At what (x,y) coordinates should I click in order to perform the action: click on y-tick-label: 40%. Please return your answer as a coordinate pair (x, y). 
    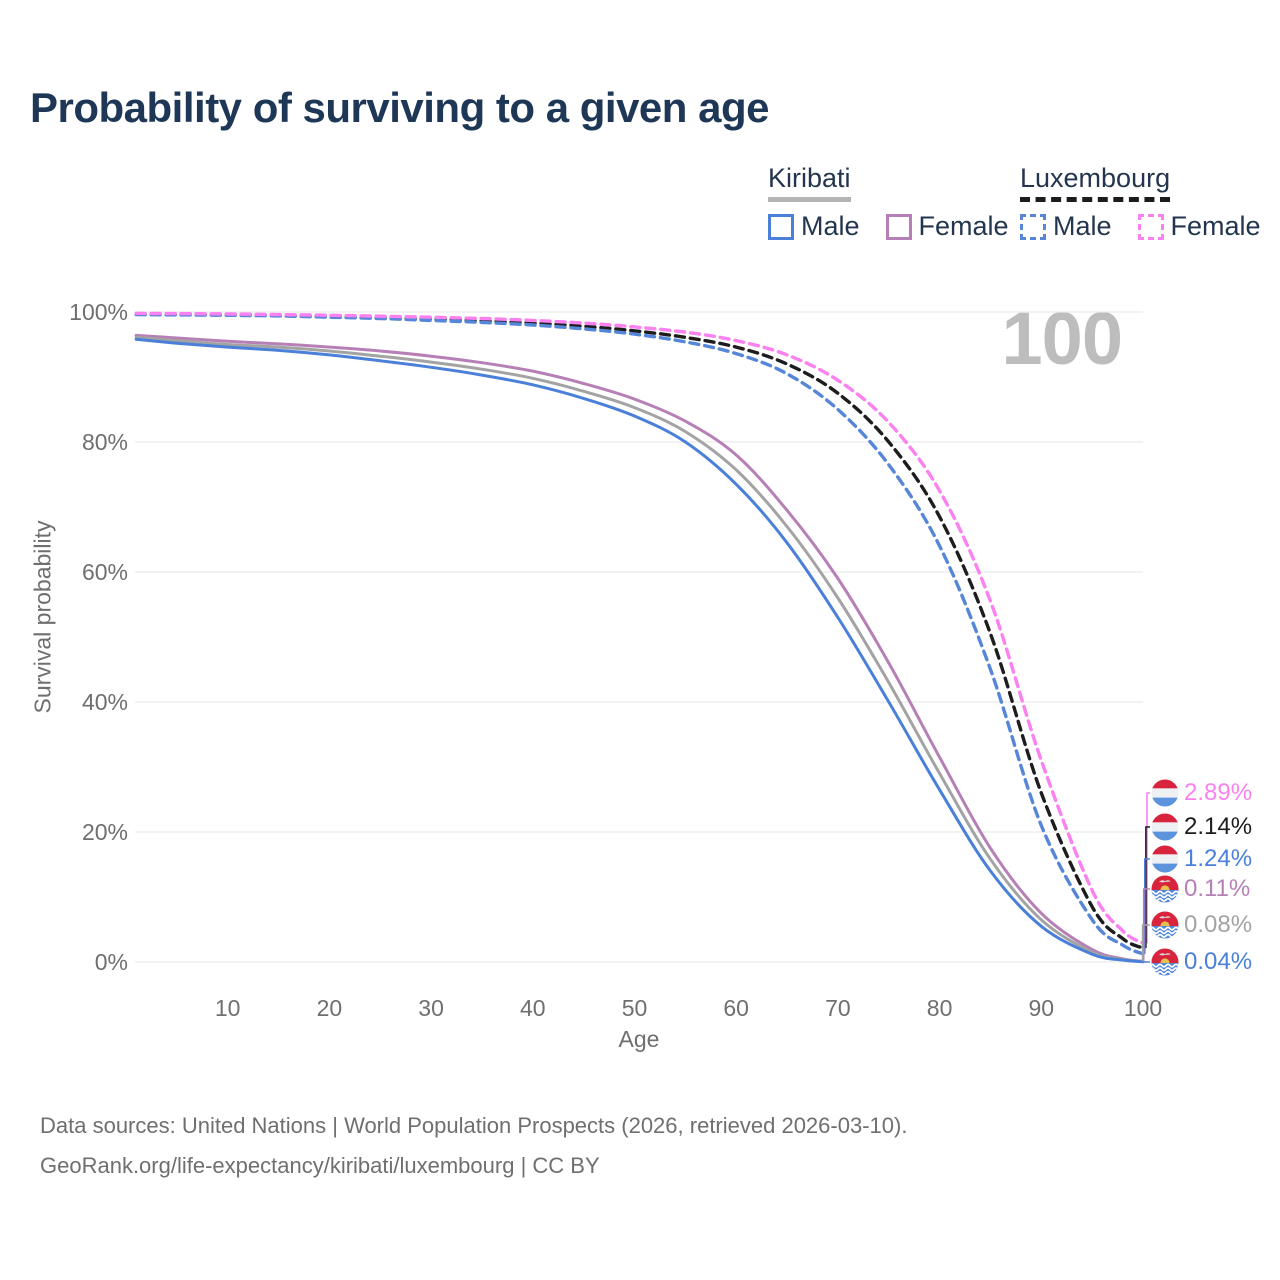
    Looking at the image, I should click on (104, 702).